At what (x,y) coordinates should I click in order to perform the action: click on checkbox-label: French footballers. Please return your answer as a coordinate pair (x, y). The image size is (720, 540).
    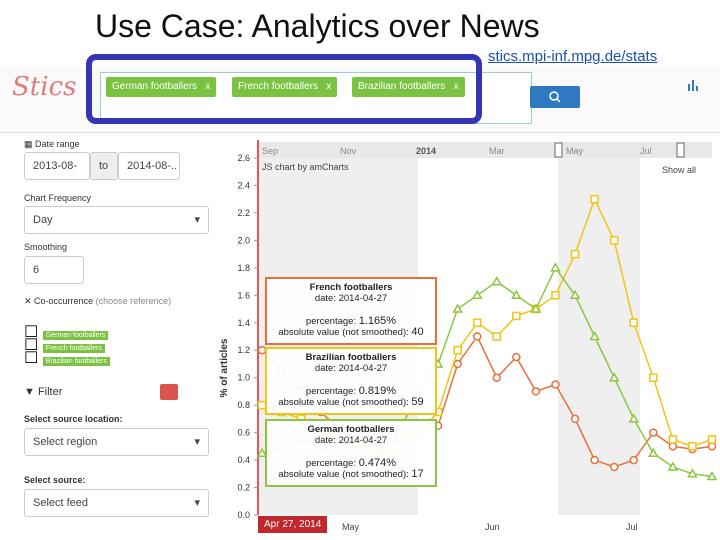
    Looking at the image, I should click on (73, 348).